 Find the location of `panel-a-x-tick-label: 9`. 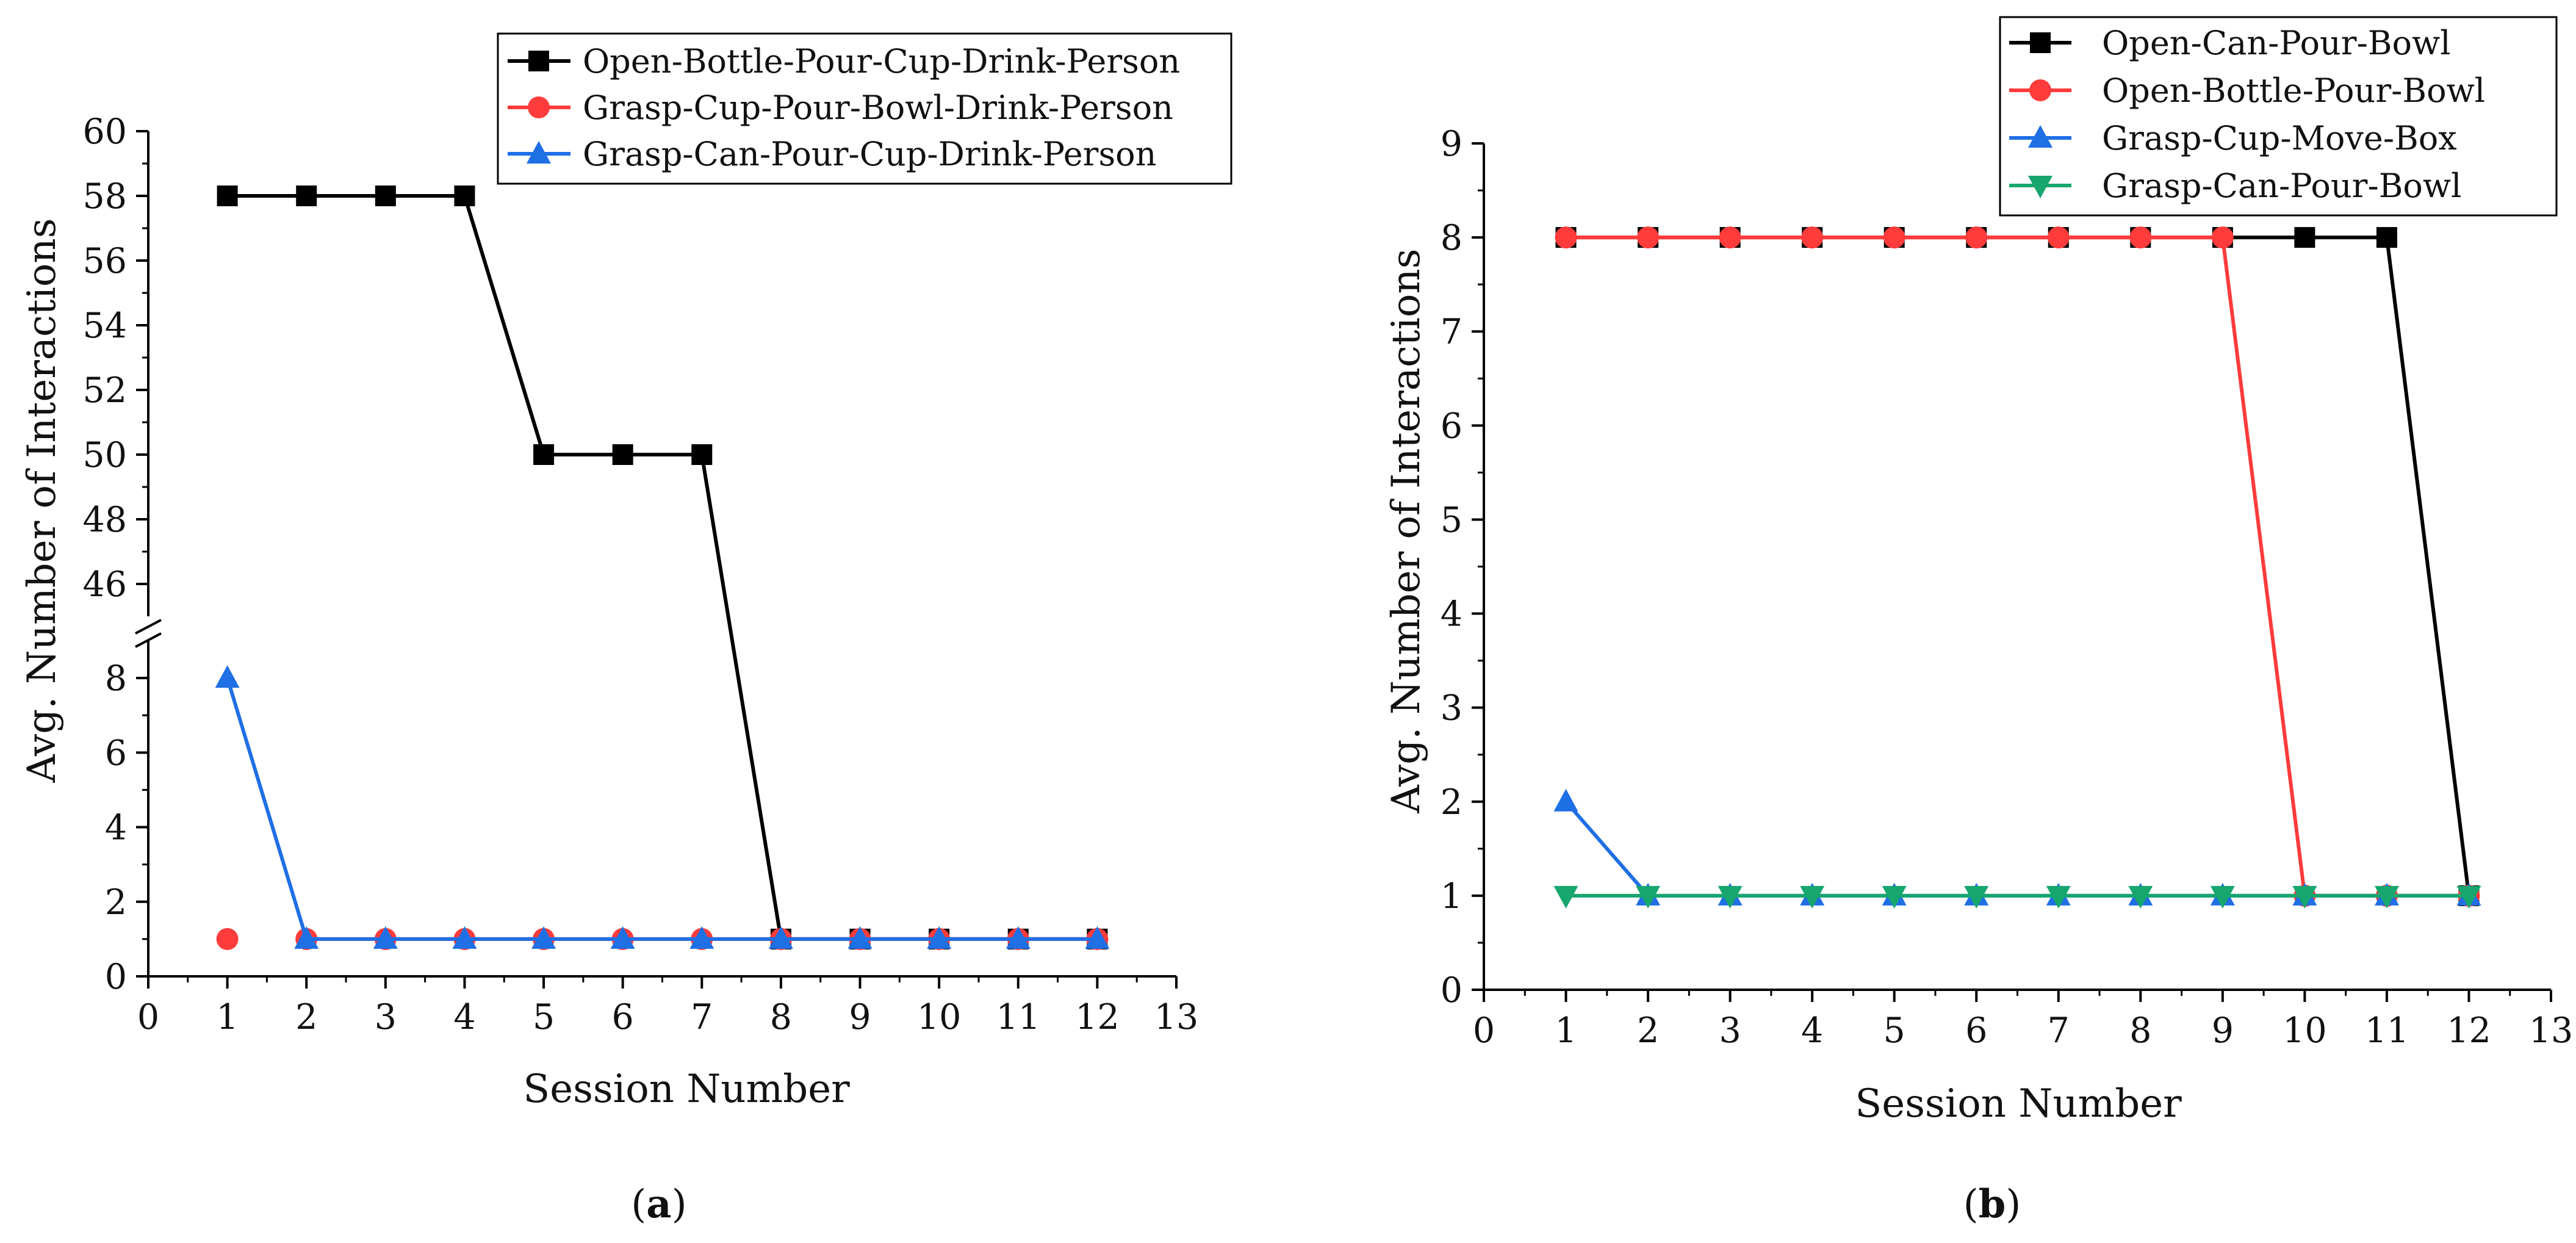

panel-a-x-tick-label: 9 is located at coordinates (860, 1017).